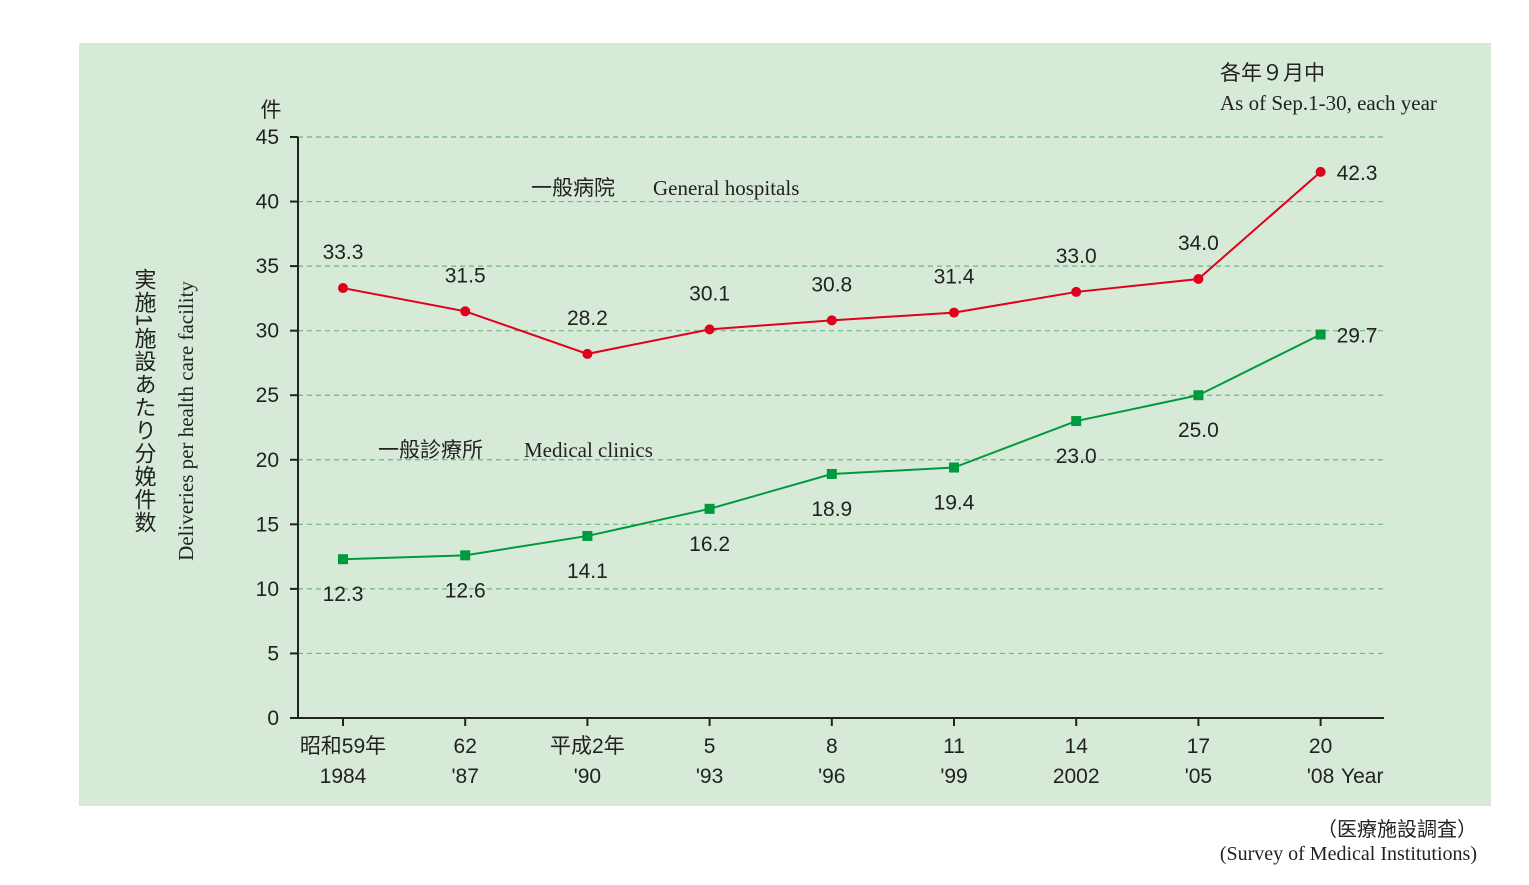  What do you see at coordinates (954, 746) in the screenshot?
I see `x-tick-label-top: 11` at bounding box center [954, 746].